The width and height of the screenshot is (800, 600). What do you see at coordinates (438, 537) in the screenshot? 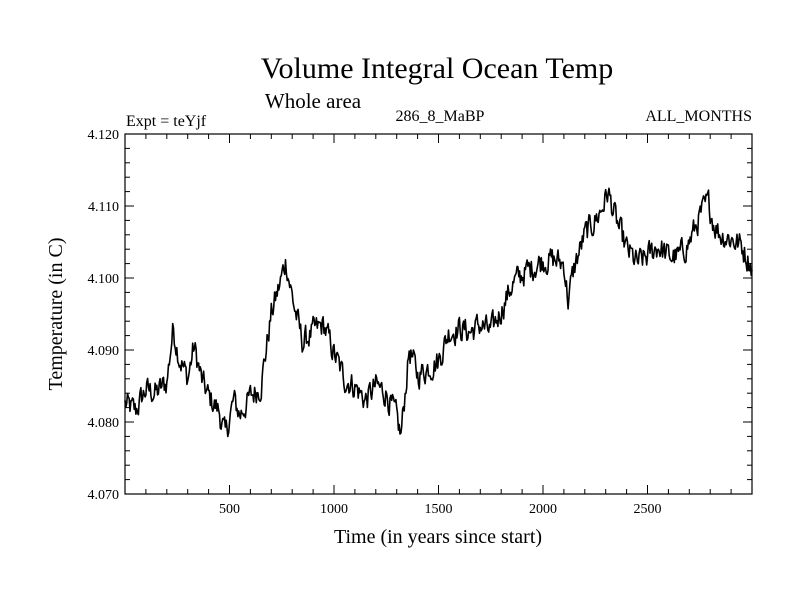
I see `x-axis-label: Time (in years since start)` at bounding box center [438, 537].